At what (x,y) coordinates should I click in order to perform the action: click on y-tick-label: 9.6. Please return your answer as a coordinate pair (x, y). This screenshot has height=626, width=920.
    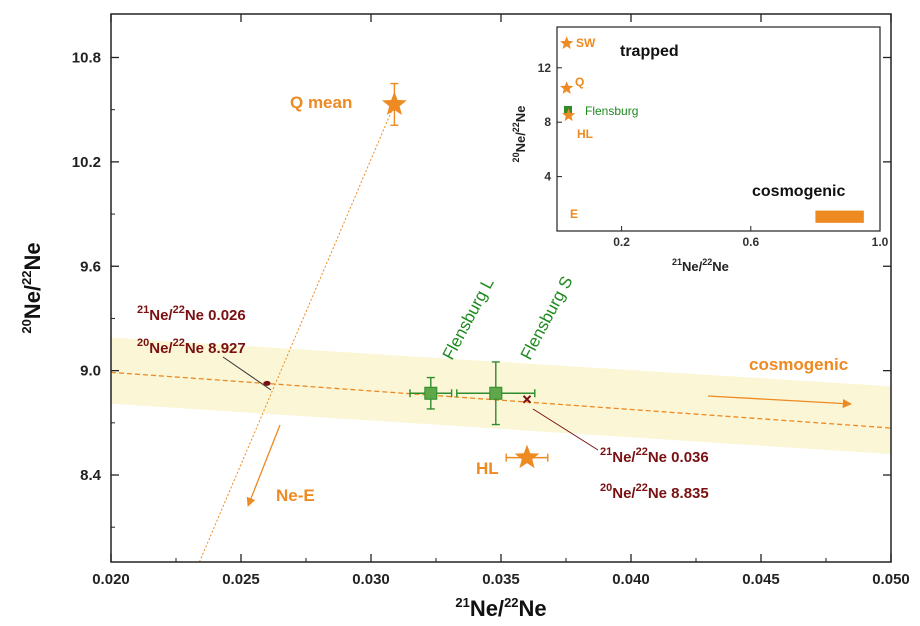
    Looking at the image, I should click on (90, 266).